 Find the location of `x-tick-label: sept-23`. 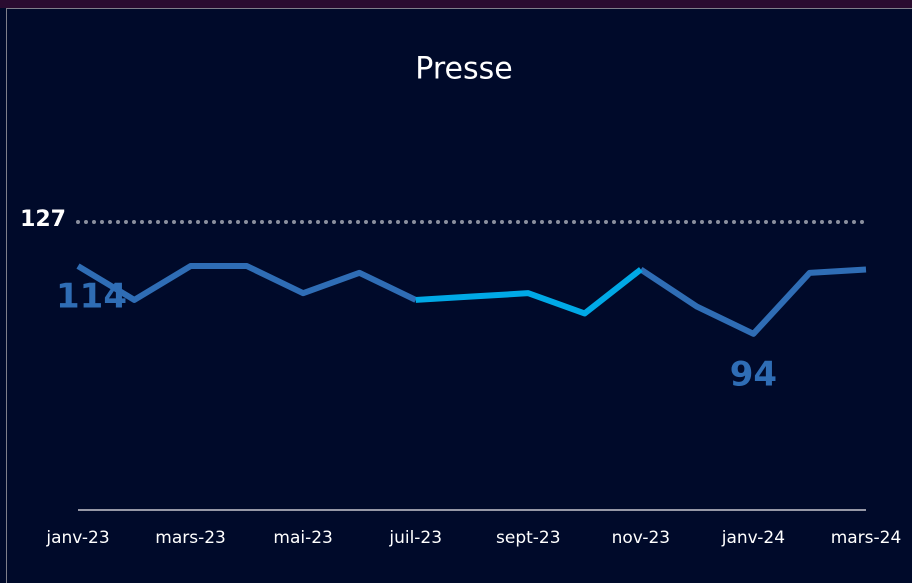

x-tick-label: sept-23 is located at coordinates (528, 538).